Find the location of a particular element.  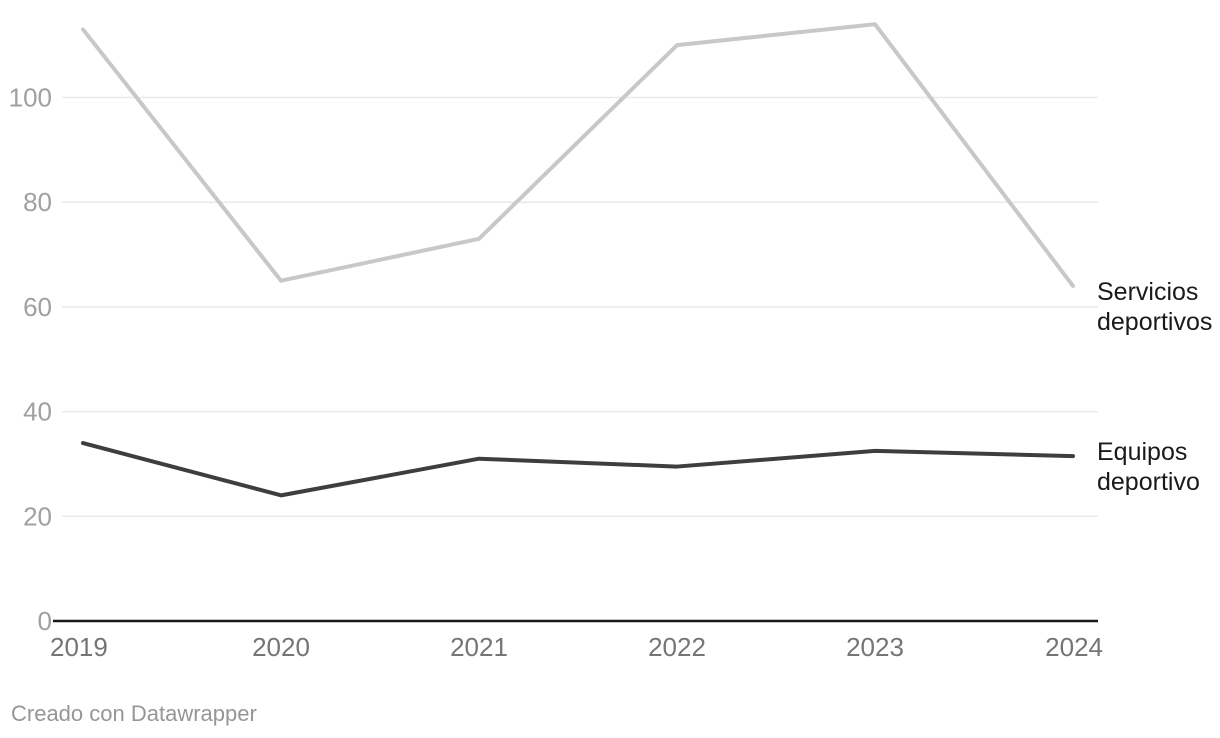

x-axis-tick-label: 2022 is located at coordinates (677, 647).